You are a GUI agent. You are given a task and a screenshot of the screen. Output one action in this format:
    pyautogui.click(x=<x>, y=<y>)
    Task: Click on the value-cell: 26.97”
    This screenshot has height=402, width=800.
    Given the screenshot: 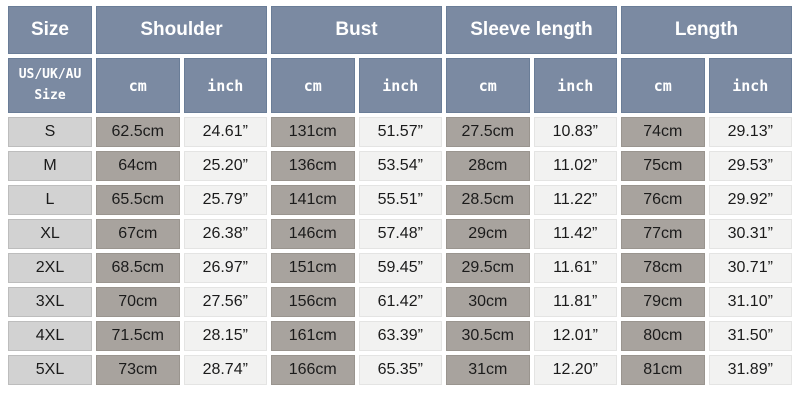 What is the action you would take?
    pyautogui.click(x=225, y=268)
    